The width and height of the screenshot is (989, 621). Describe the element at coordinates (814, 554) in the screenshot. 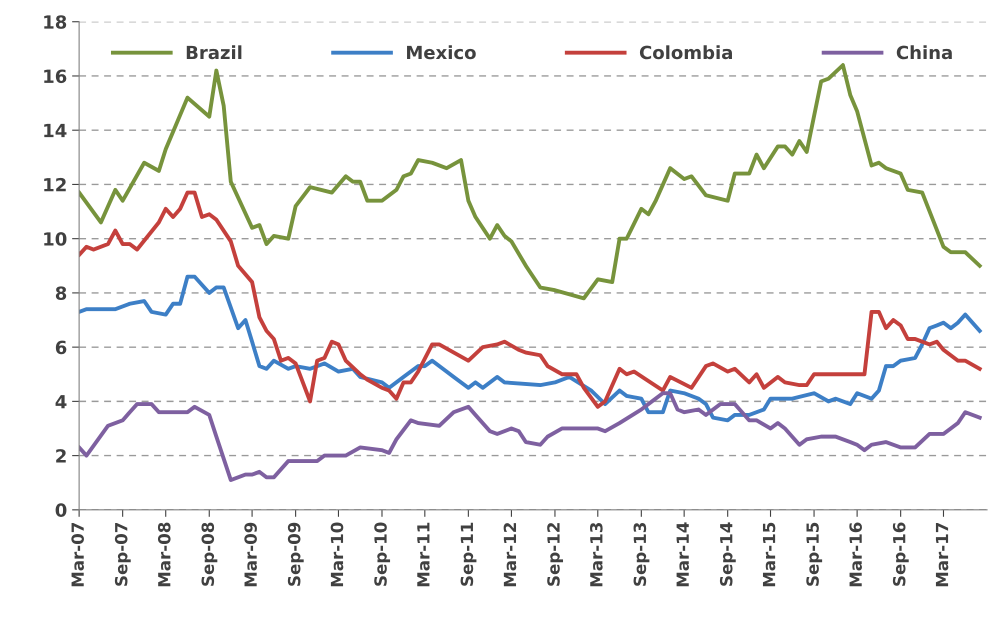

I see `x-tick-label: Sep-15` at that location.